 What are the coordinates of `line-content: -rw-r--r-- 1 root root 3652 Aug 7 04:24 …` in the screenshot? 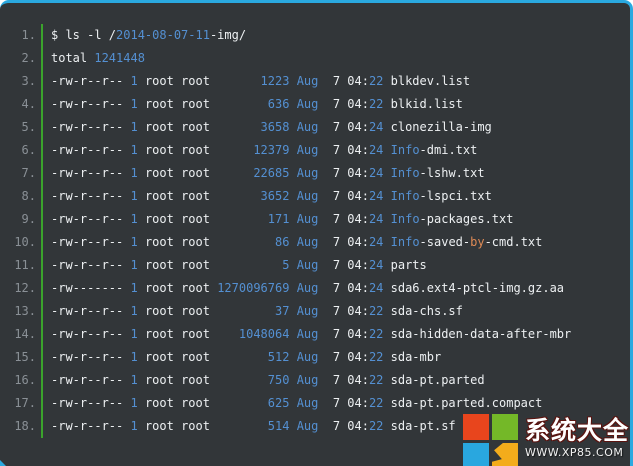 It's located at (271, 196).